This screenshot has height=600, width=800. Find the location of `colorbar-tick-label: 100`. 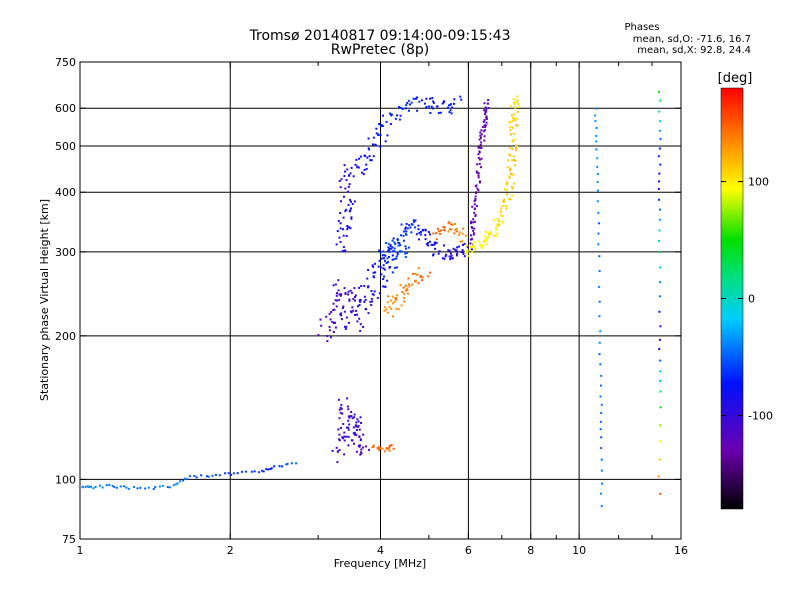

colorbar-tick-label: 100 is located at coordinates (758, 182).